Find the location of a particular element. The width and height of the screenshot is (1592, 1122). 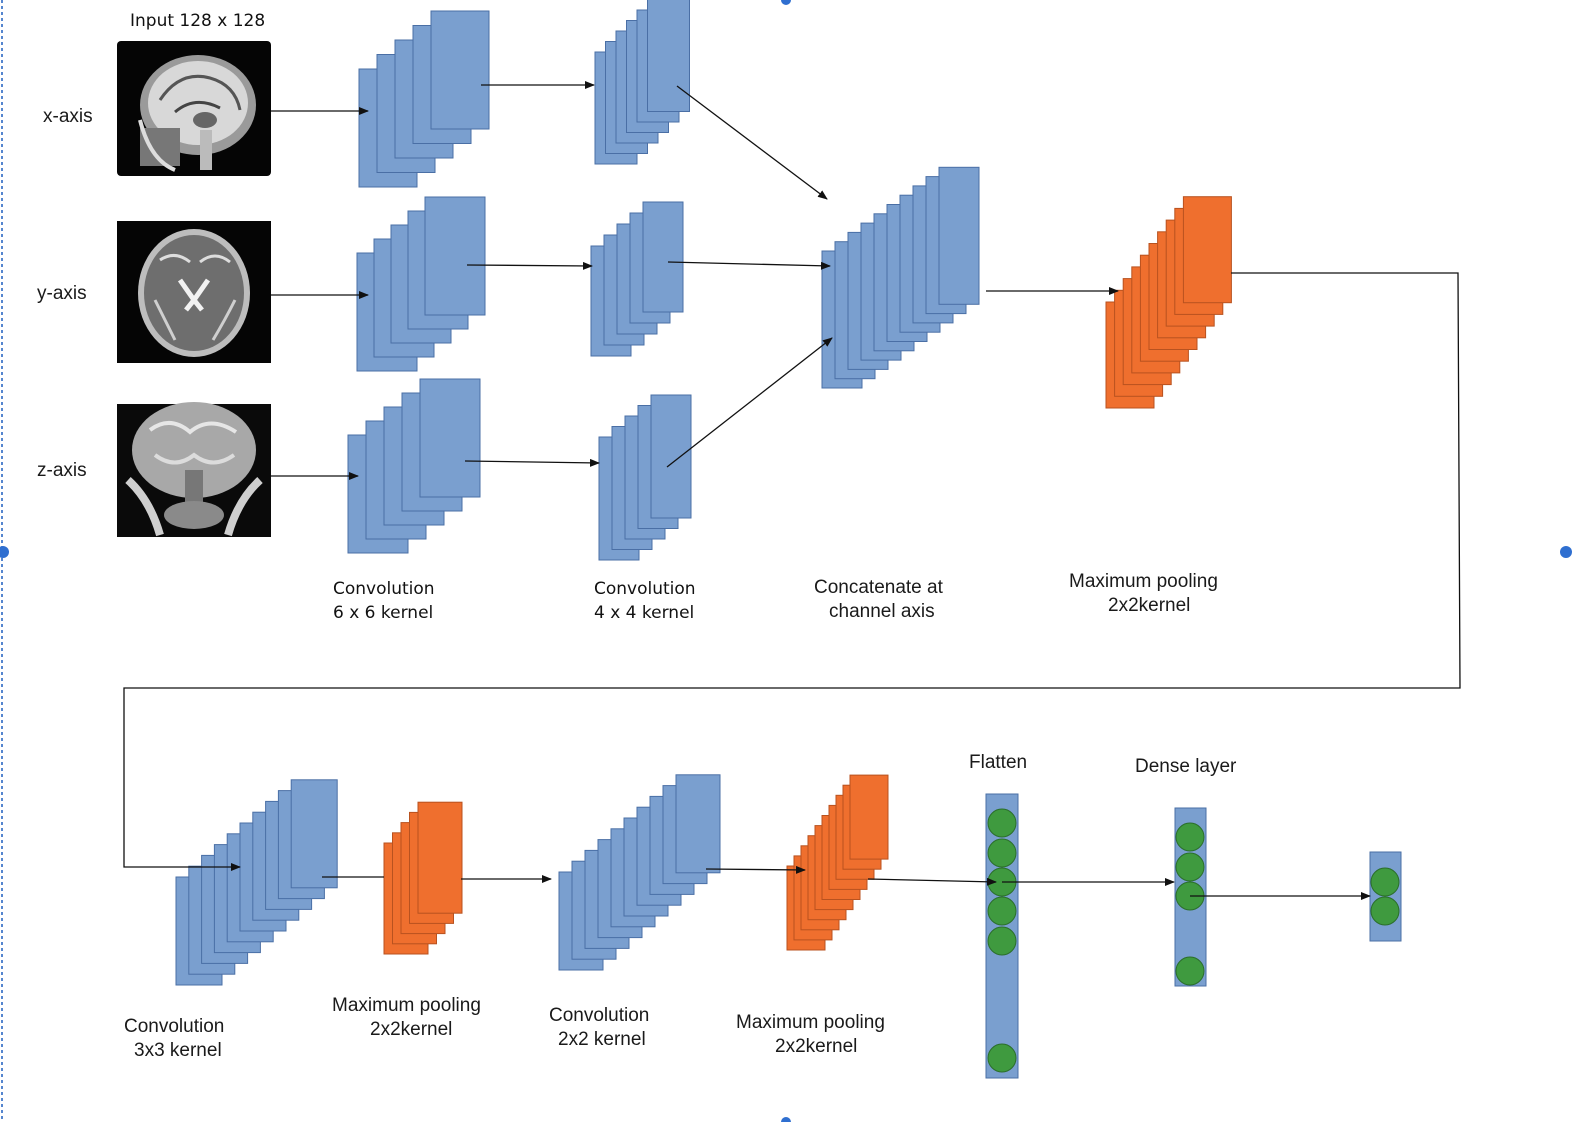

frame-handle-left is located at coordinates (4, 552).